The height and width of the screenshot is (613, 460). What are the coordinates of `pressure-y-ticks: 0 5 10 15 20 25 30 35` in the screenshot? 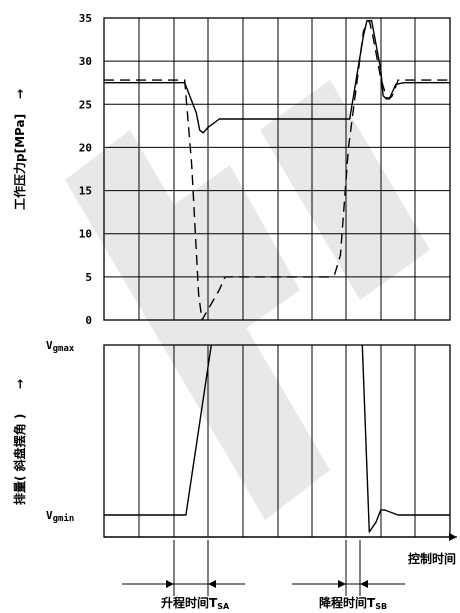 It's located at (85, 169).